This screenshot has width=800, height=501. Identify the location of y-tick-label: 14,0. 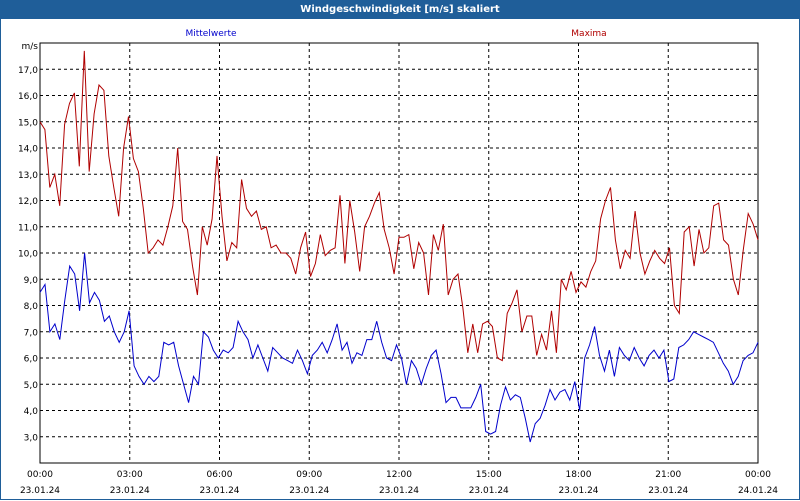
(28, 150).